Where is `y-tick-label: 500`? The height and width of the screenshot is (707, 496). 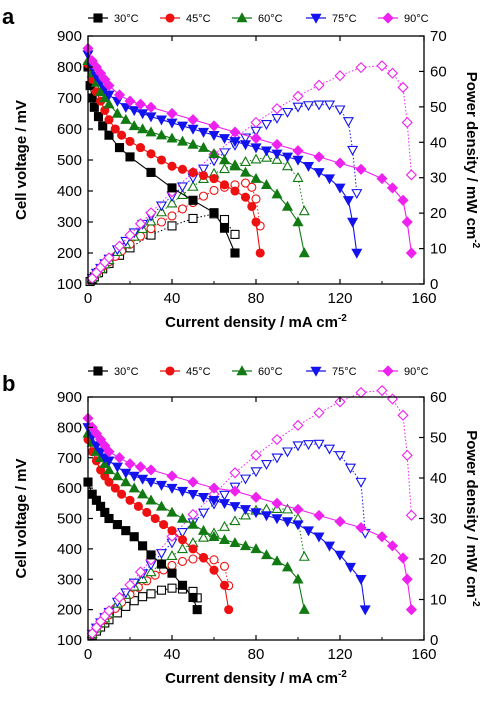 y-tick-label: 500 is located at coordinates (69, 160).